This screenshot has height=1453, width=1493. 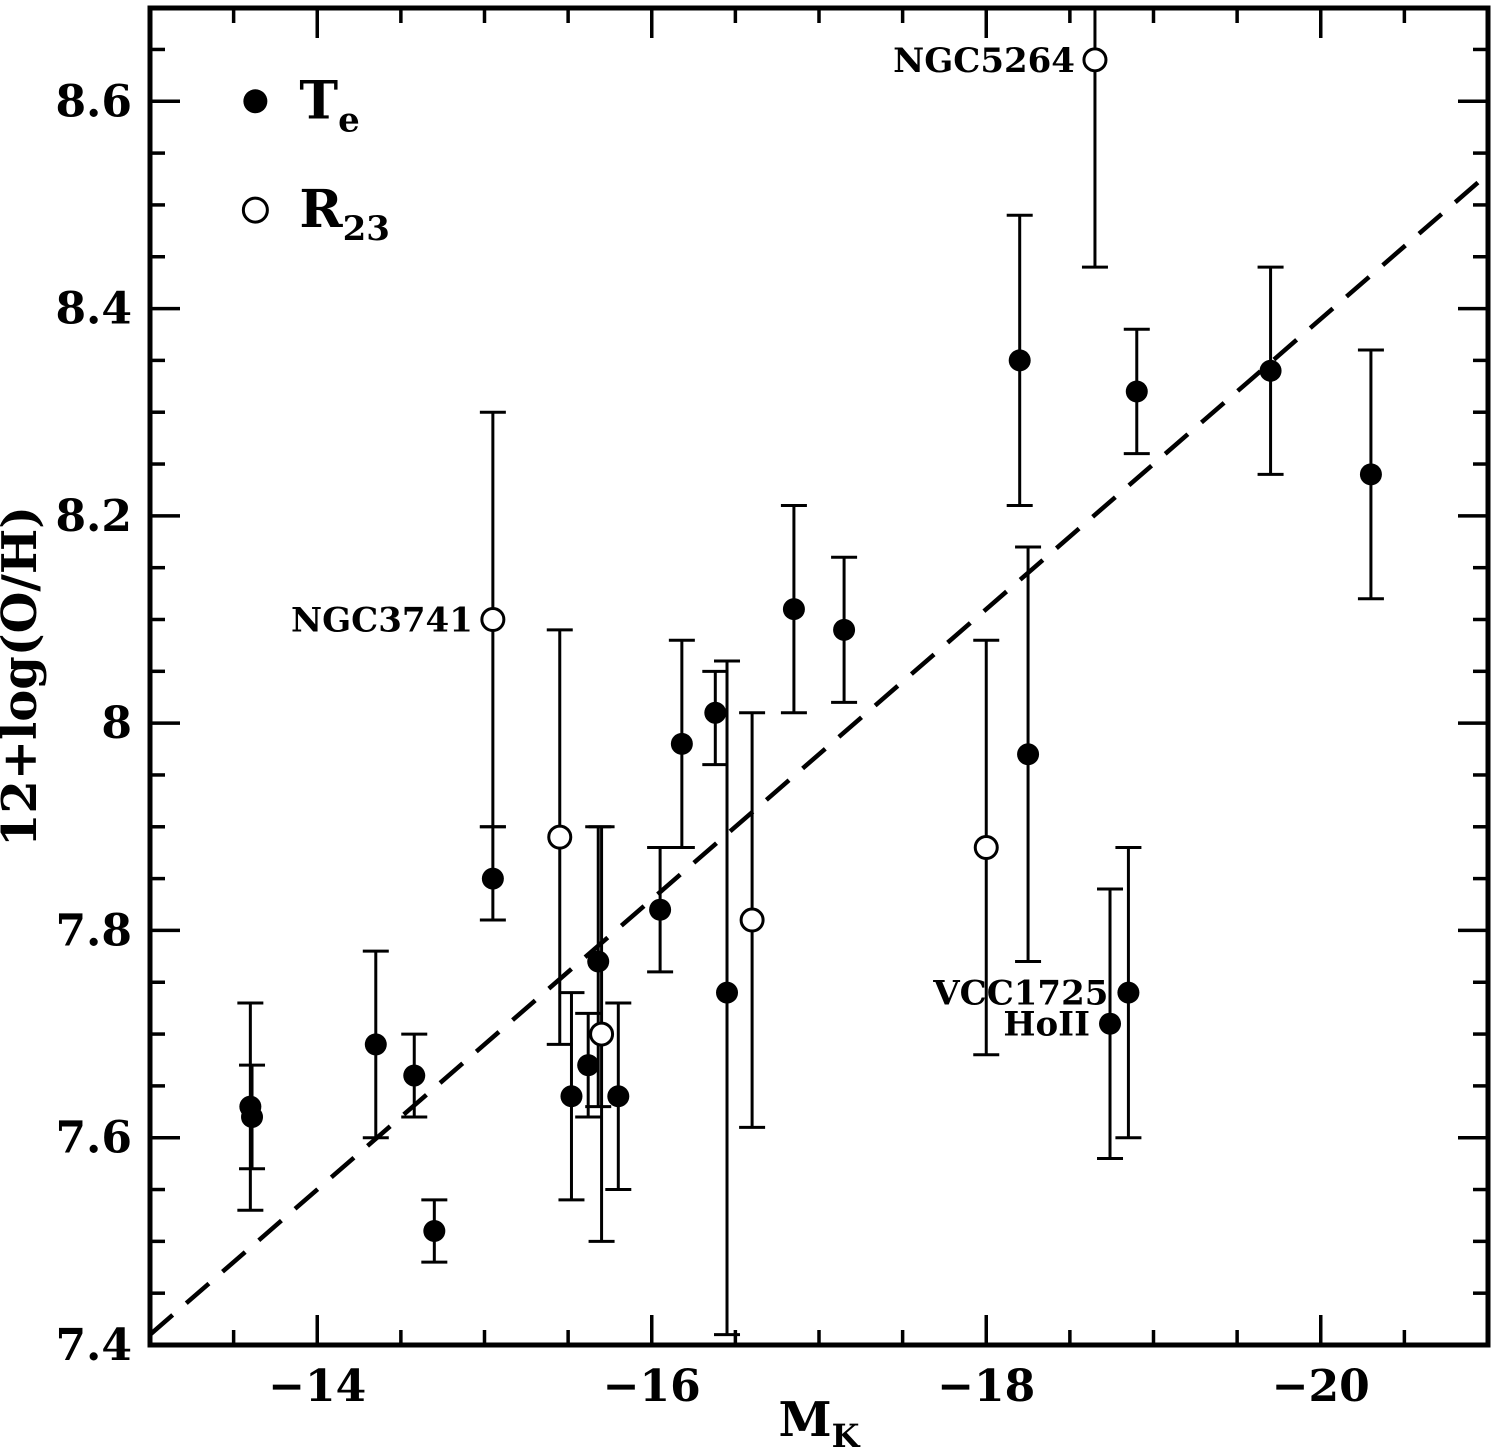 I want to click on y-tick-label: 8.2, so click(x=93, y=516).